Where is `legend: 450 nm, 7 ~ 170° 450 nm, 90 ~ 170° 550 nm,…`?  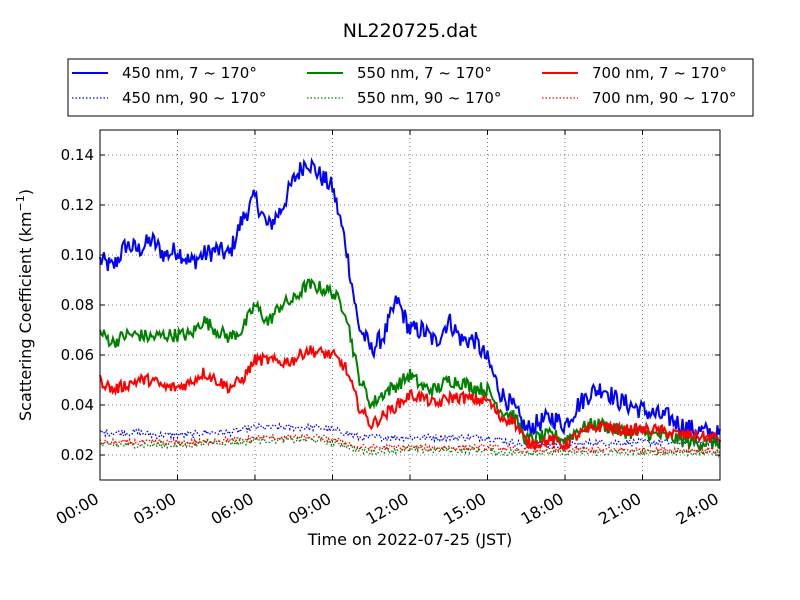 legend: 450 nm, 7 ~ 170° 450 nm, 90 ~ 170° 550 nm,… is located at coordinates (410, 87).